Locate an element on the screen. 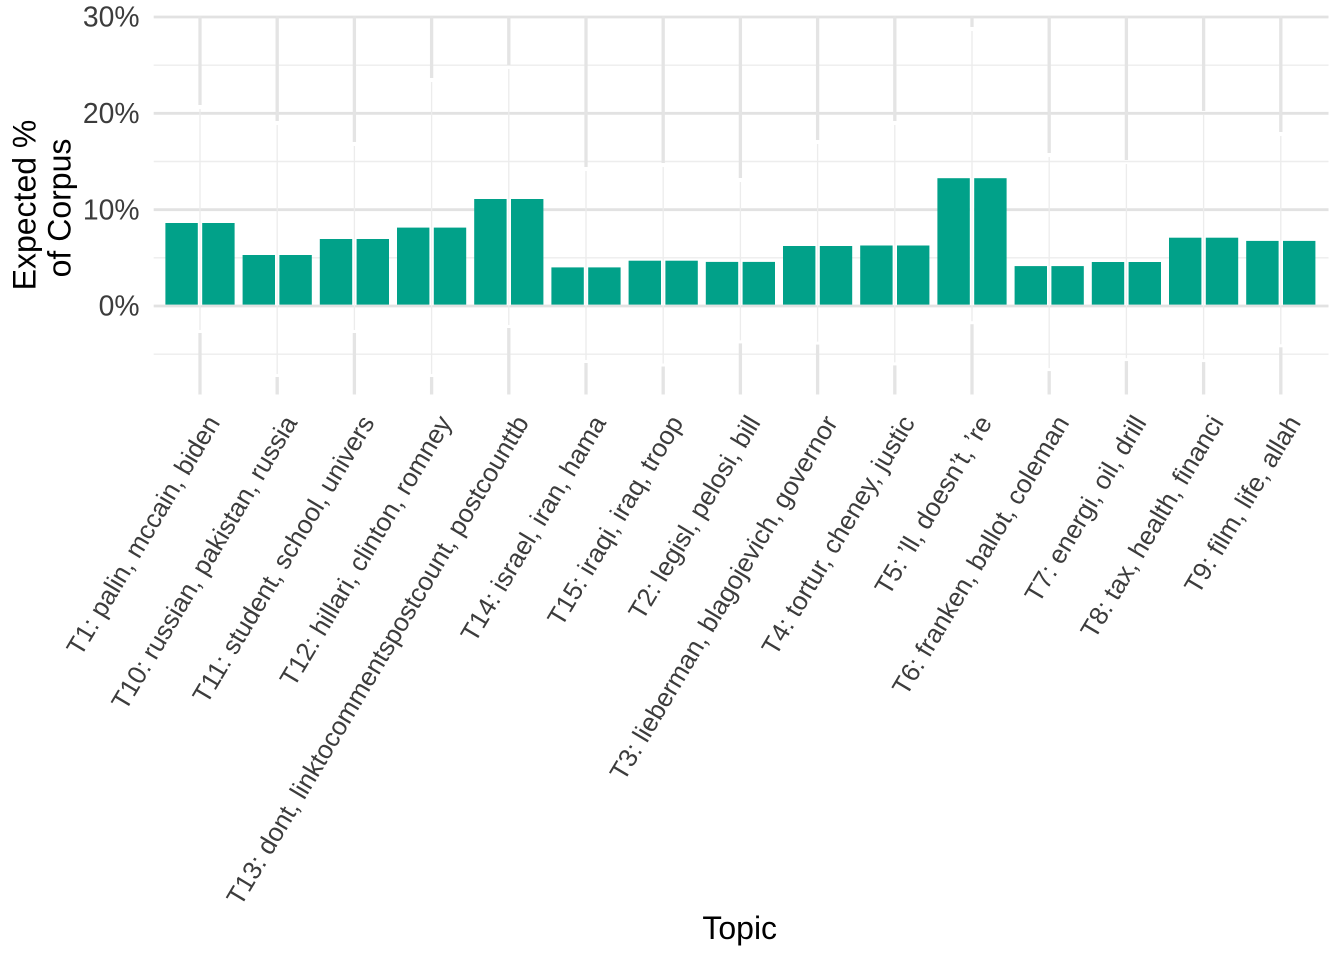 The width and height of the screenshot is (1344, 960). svg-text: 30% is located at coordinates (111, 17).